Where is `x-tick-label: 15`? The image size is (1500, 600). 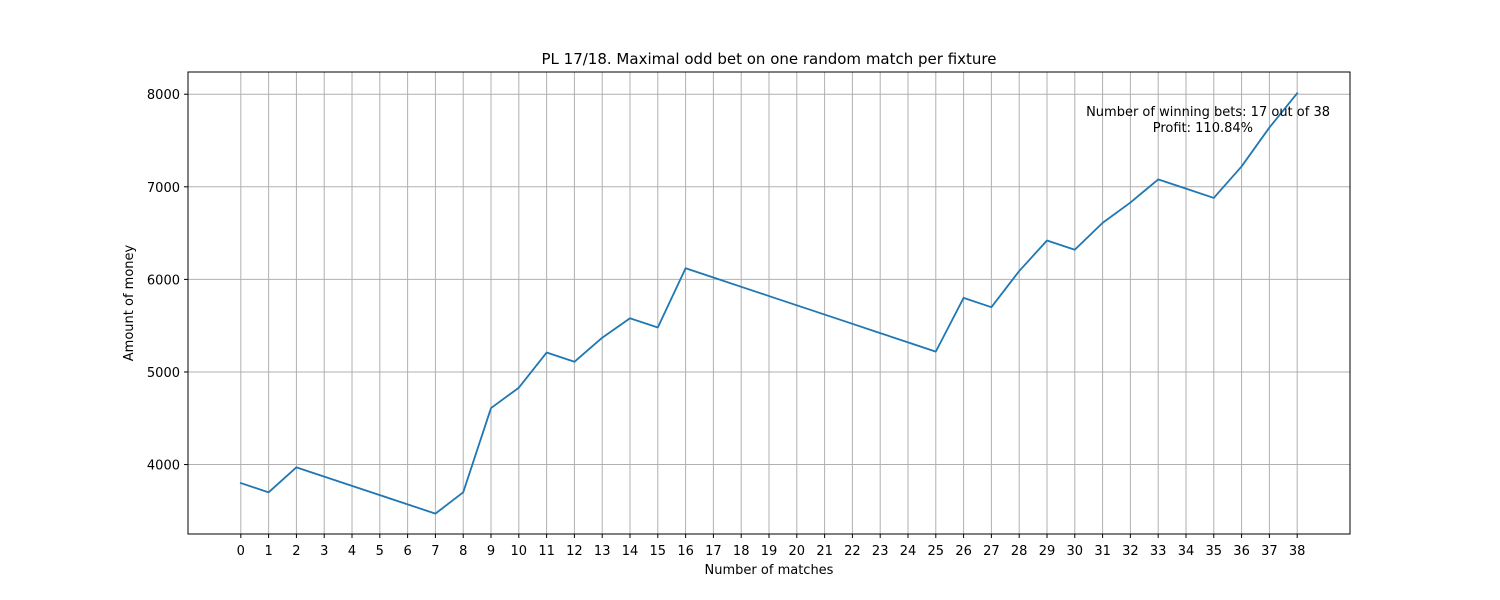 x-tick-label: 15 is located at coordinates (658, 551).